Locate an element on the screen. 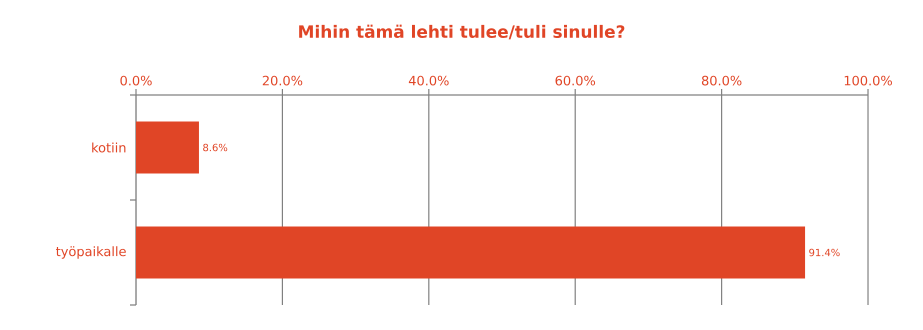  data-label: 8.6% is located at coordinates (215, 148).